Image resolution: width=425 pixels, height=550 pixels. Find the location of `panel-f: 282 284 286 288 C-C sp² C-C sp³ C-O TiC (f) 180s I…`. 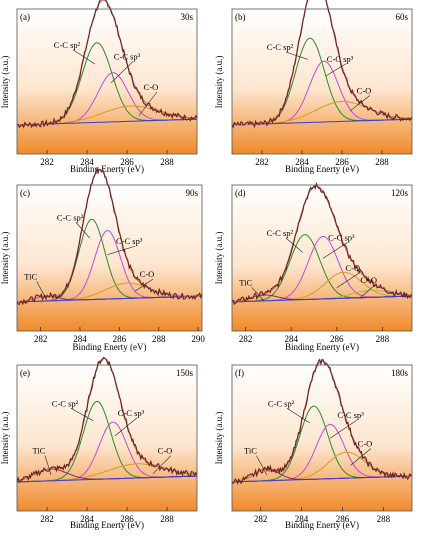

panel-f: 282 284 286 288 C-C sp² C-C sp³ C-O TiC (f) 180s I… is located at coordinates (313, 444).